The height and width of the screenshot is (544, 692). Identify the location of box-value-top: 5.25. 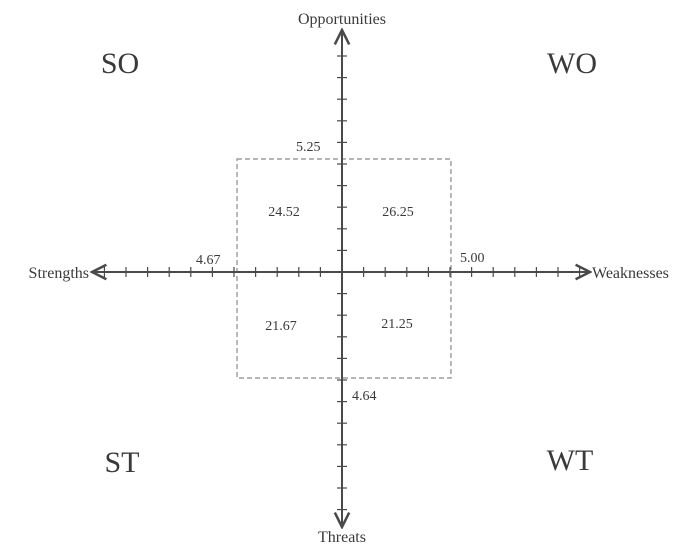
(308, 147).